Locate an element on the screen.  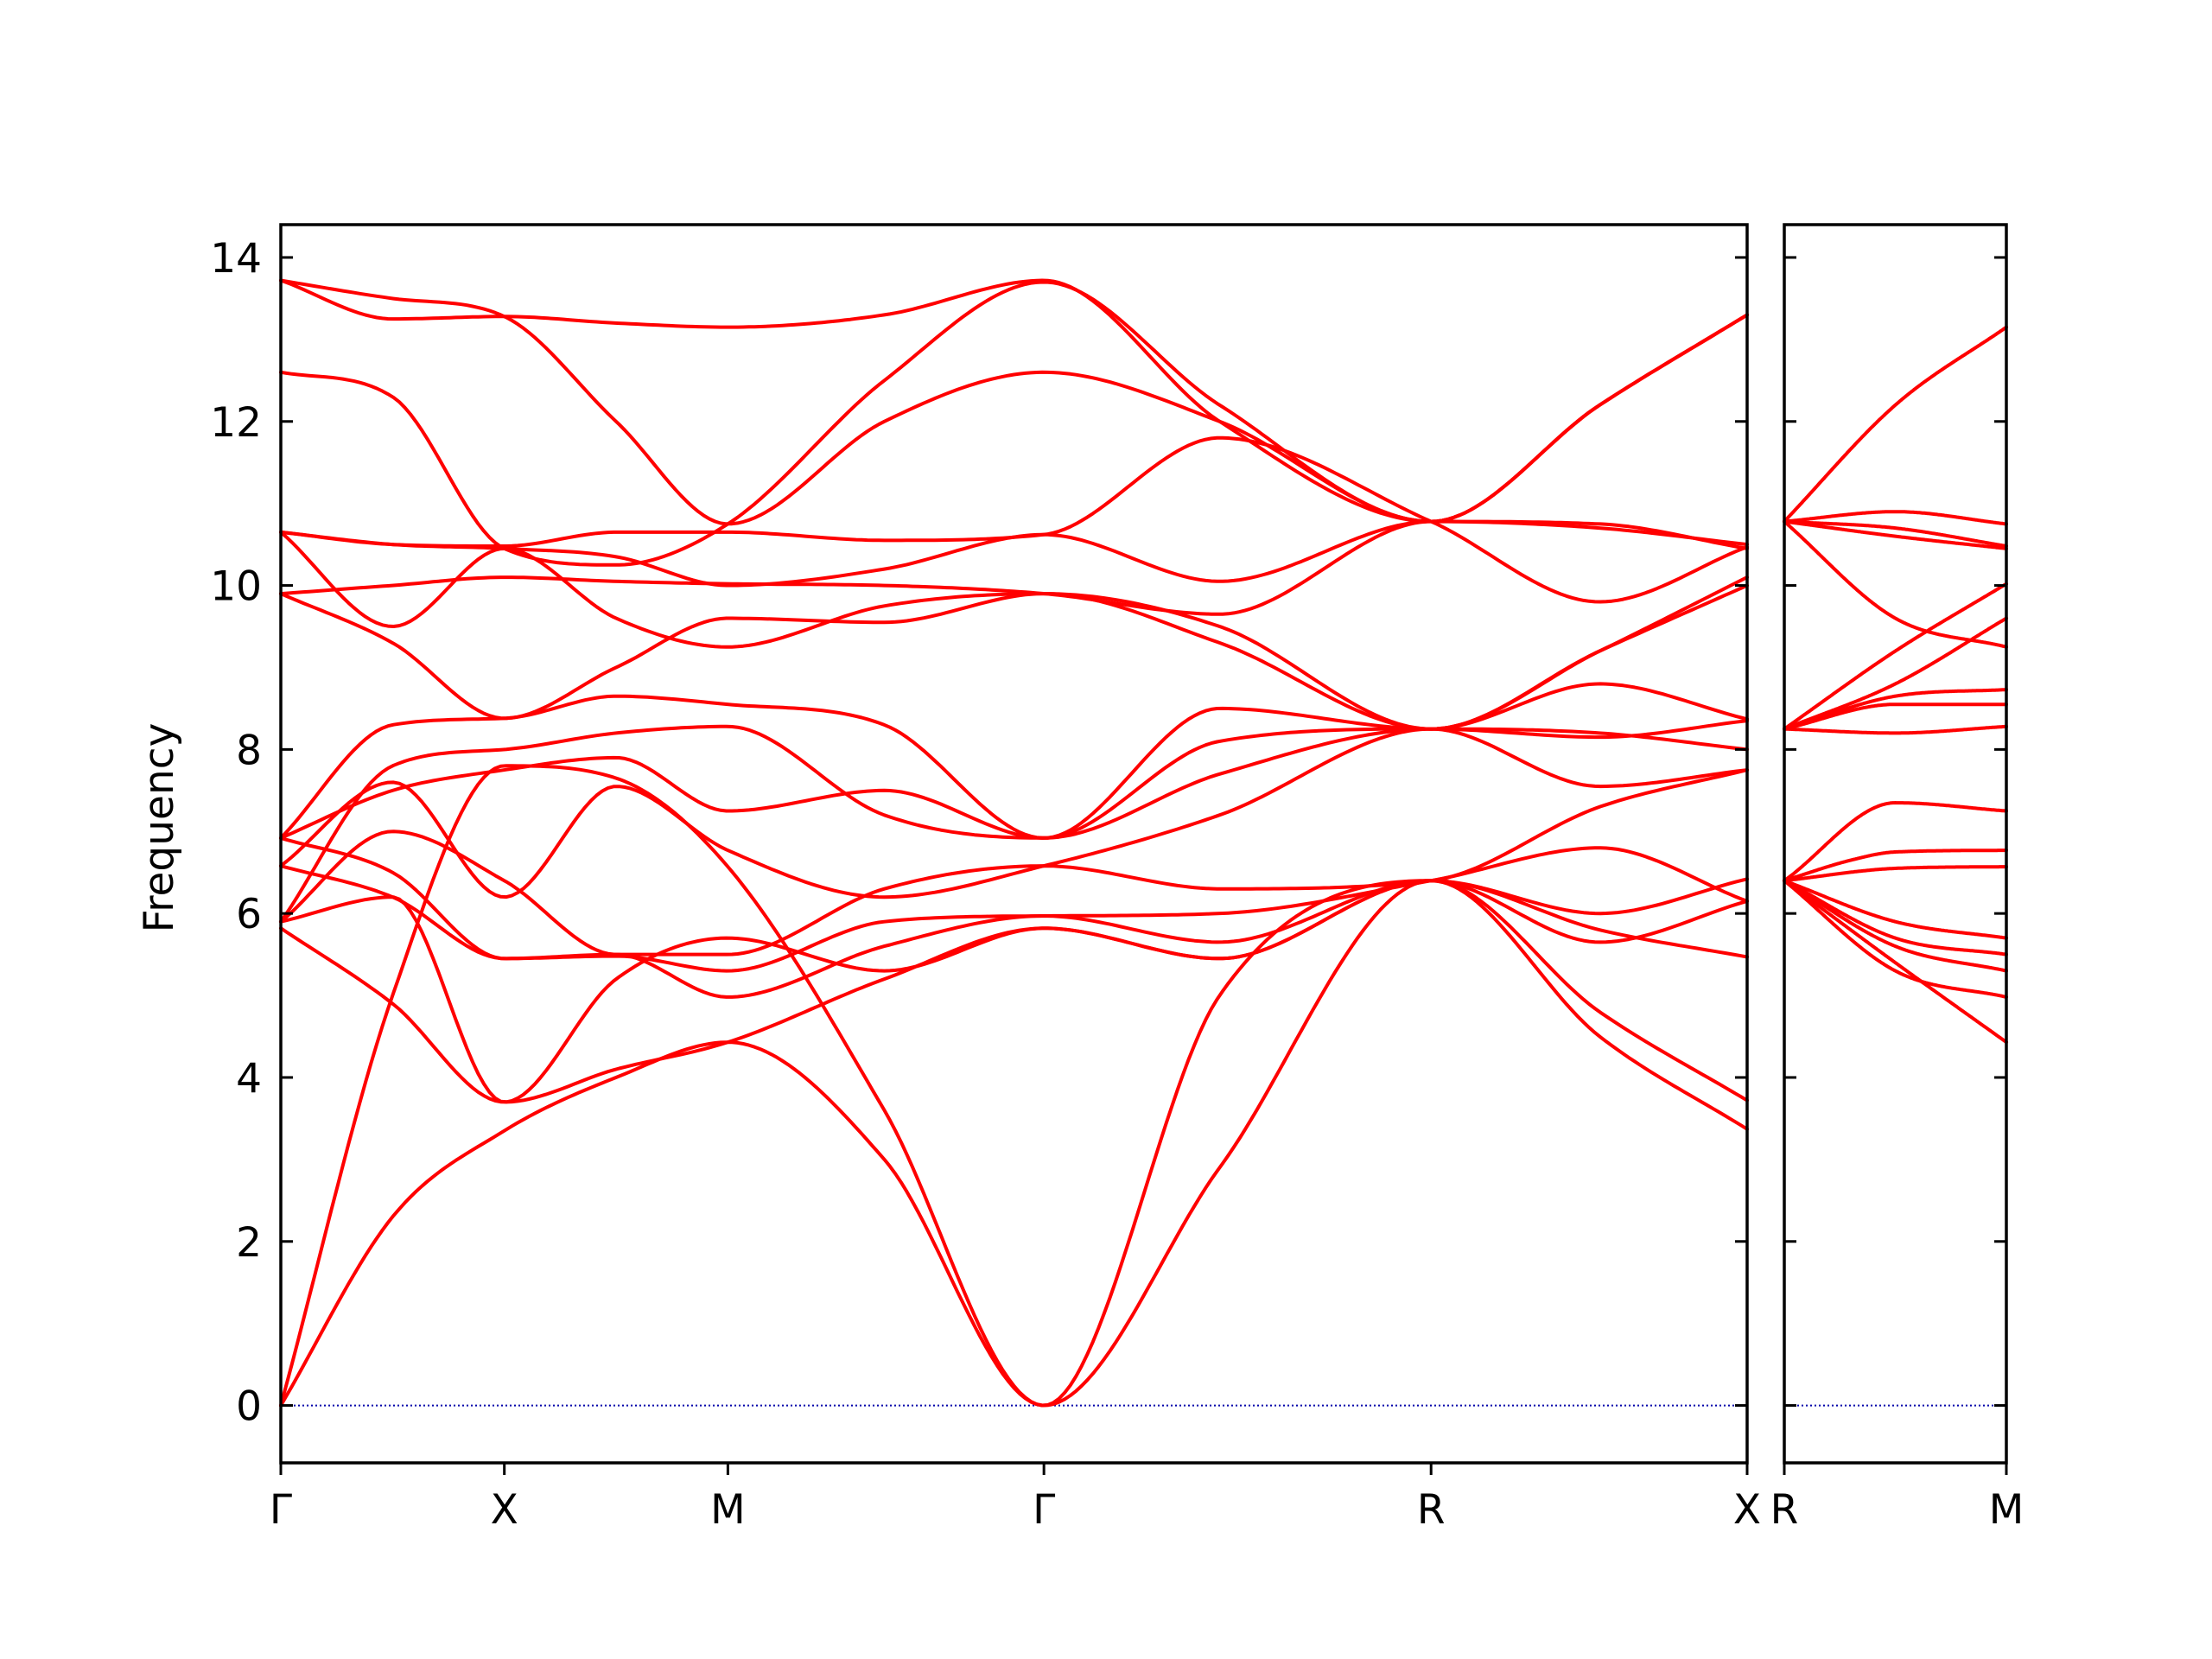
y-tick-label: 2 is located at coordinates (249, 1243).